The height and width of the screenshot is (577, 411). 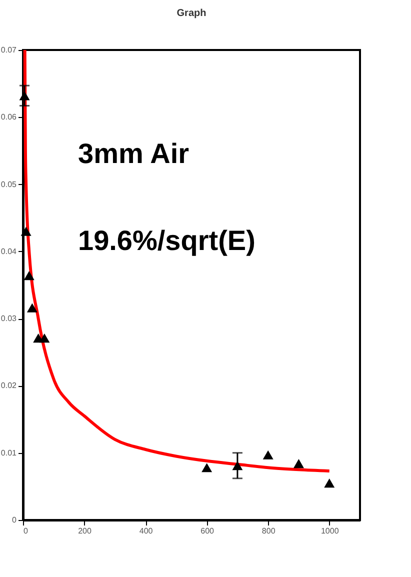 I want to click on annotation: 19.6%/sqrt(E), so click(x=167, y=240).